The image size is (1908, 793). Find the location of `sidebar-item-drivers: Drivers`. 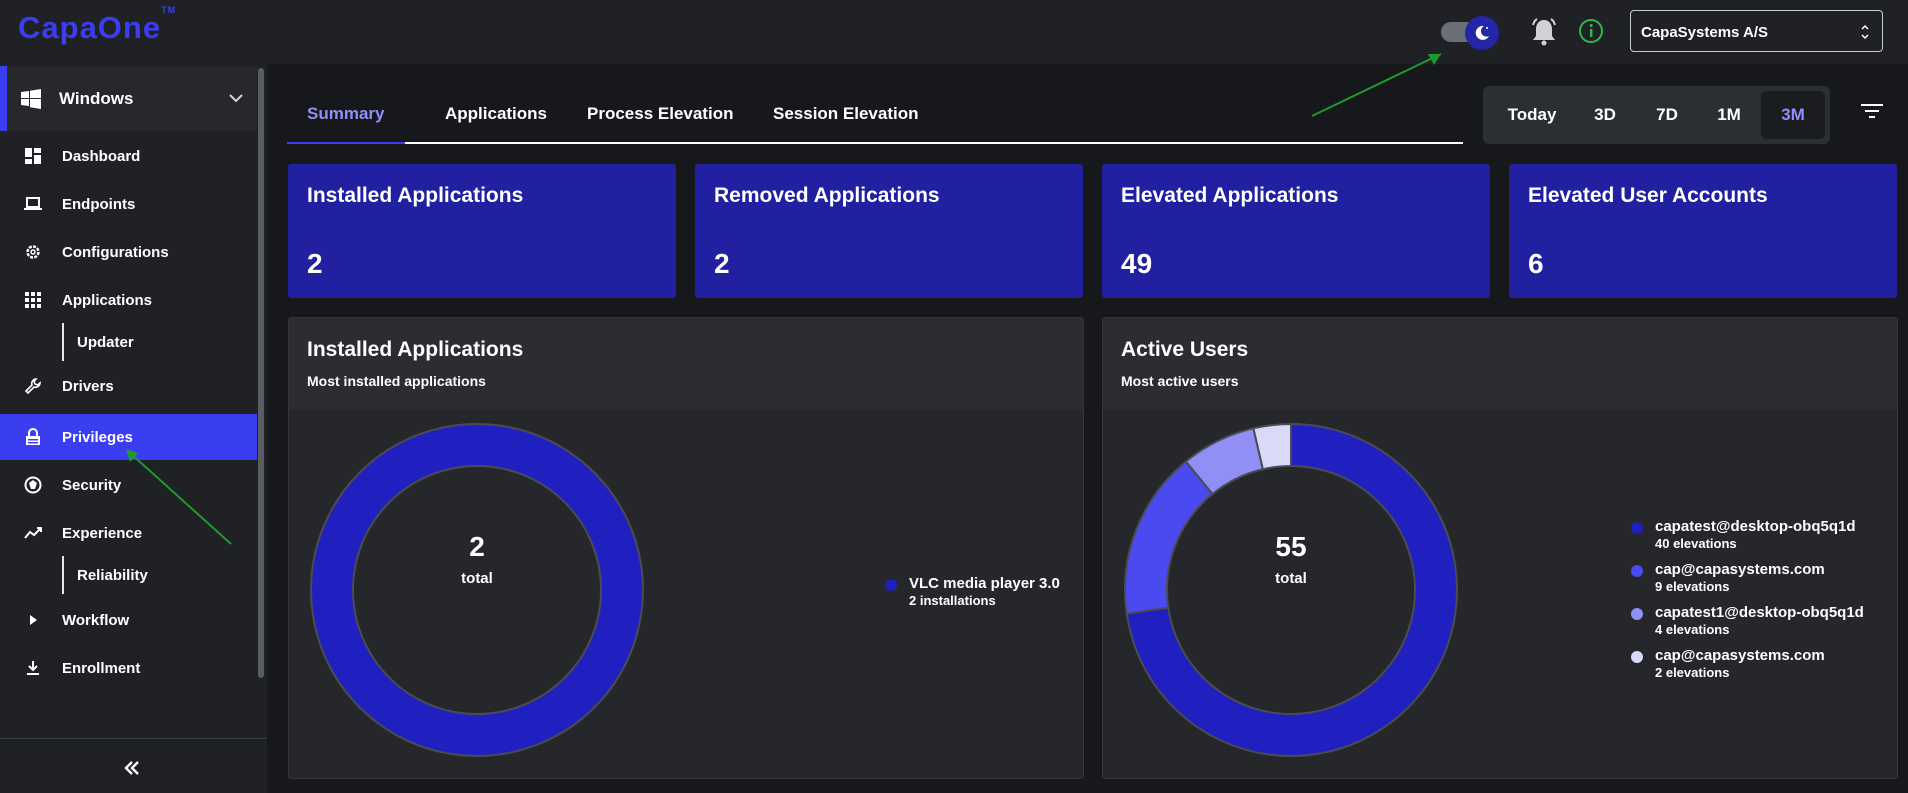

sidebar-item-drivers: Drivers is located at coordinates (128, 386).